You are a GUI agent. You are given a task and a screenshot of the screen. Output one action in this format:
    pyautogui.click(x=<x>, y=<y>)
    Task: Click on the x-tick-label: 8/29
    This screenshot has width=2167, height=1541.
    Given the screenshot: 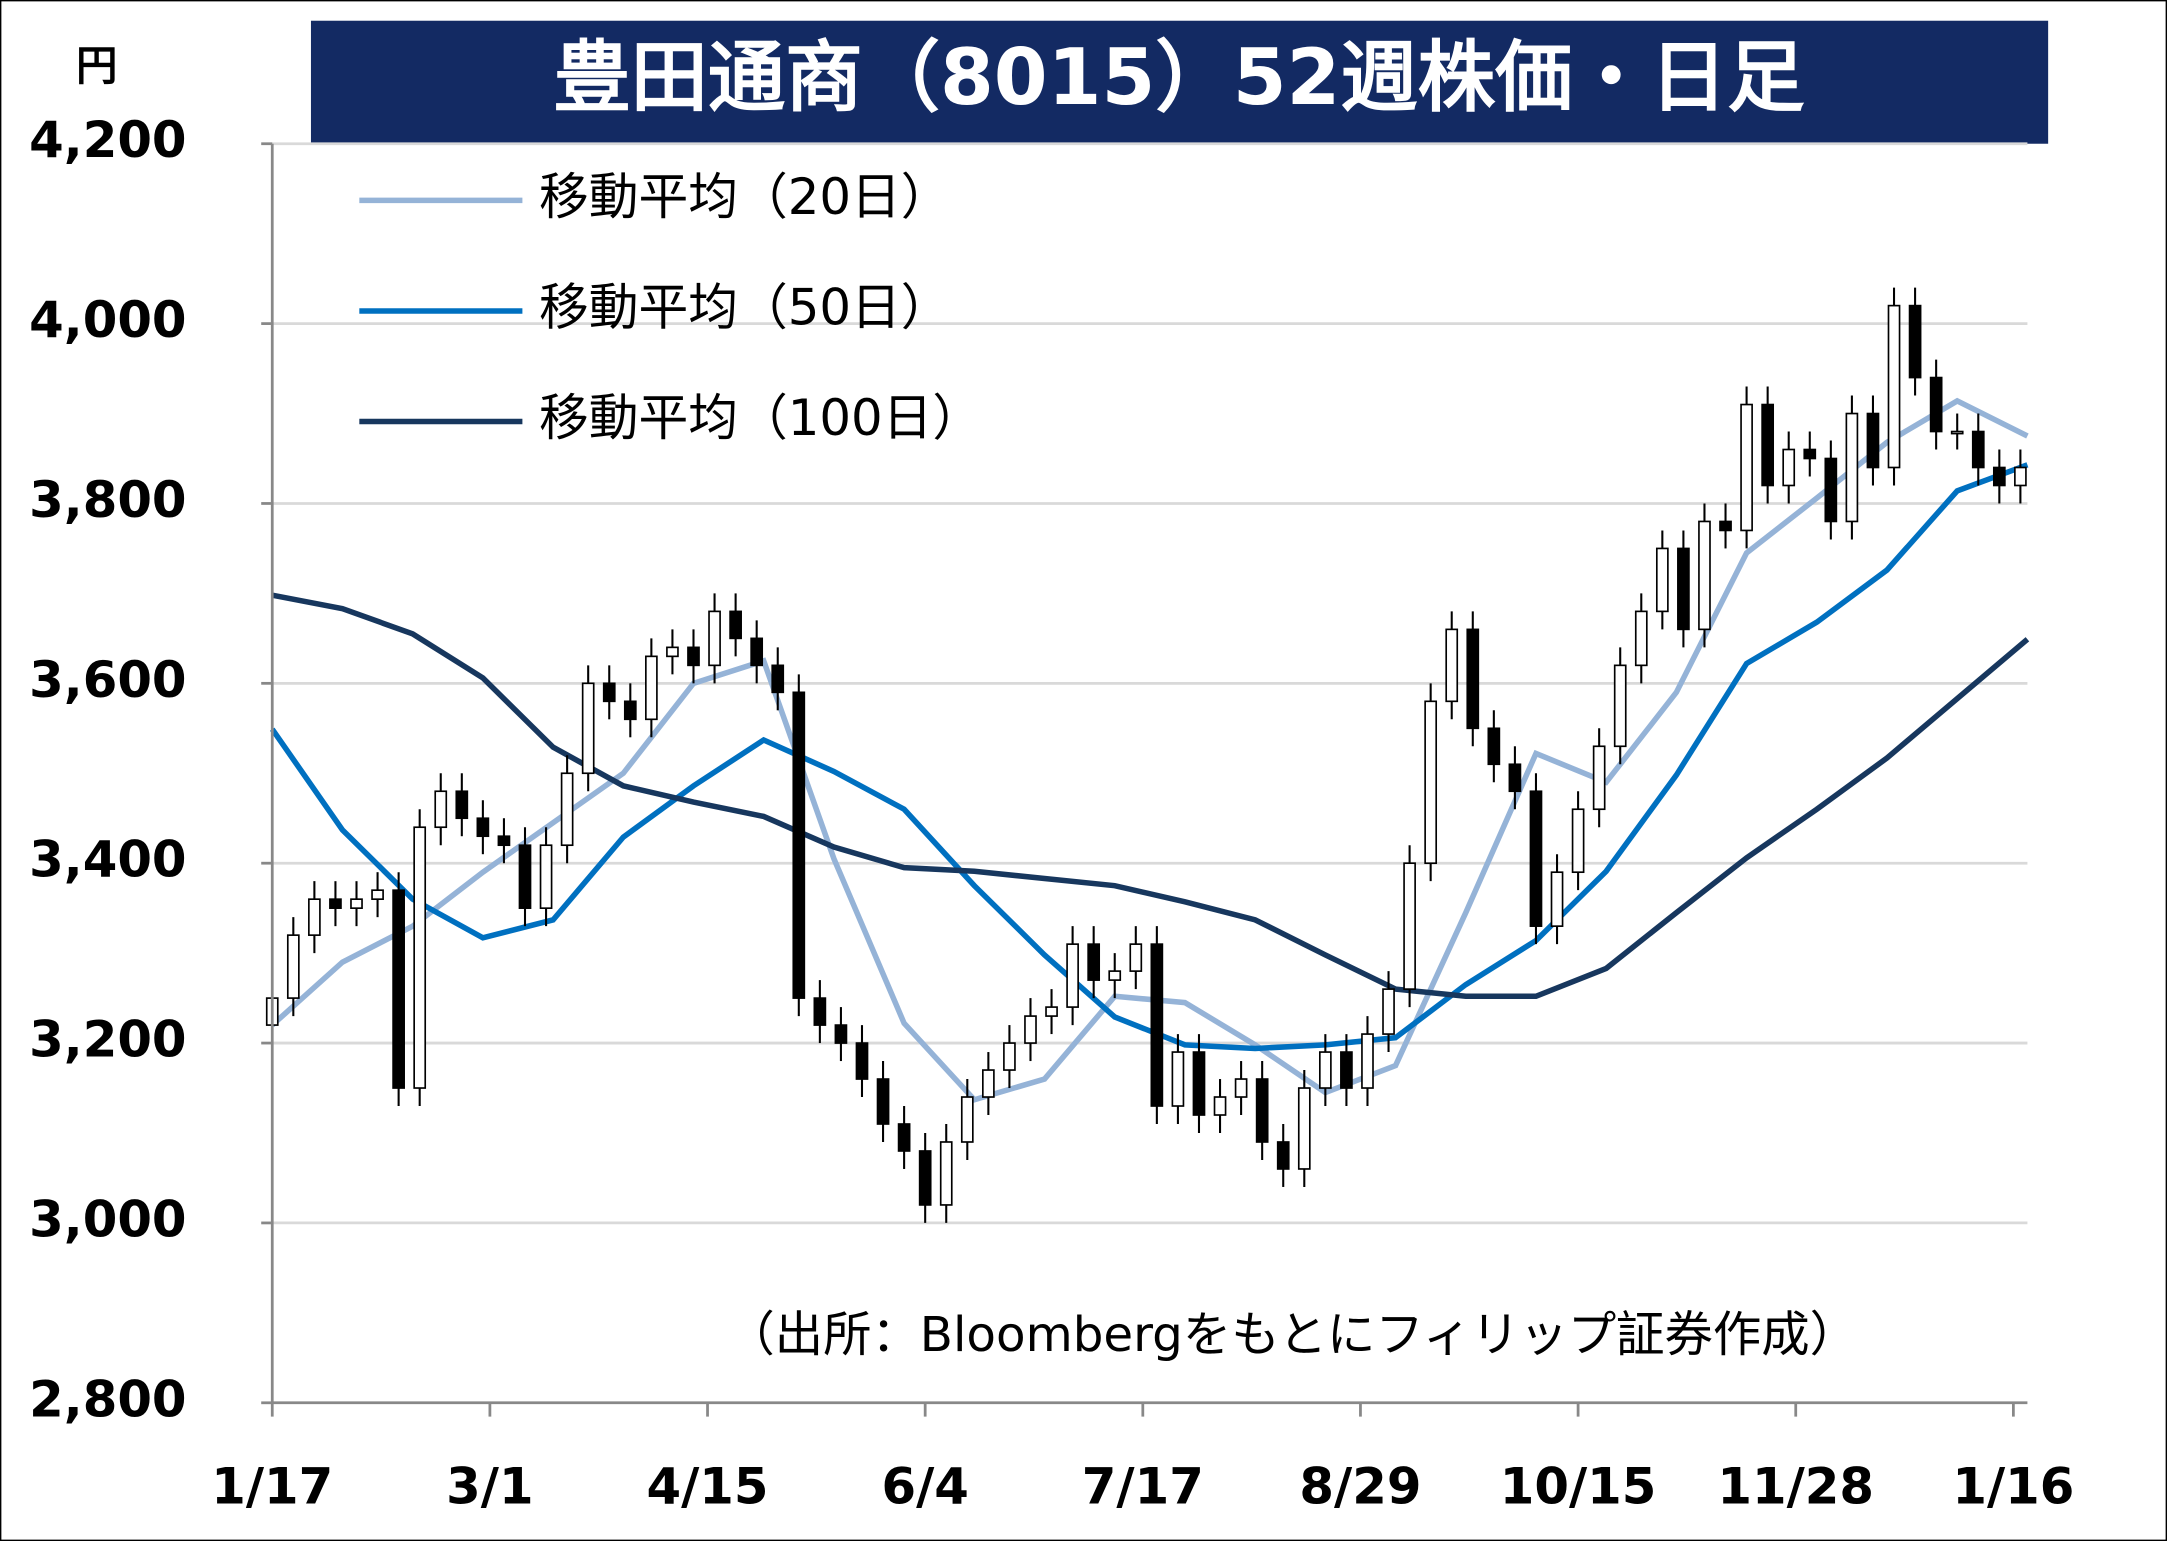 What is the action you would take?
    pyautogui.click(x=1360, y=1486)
    